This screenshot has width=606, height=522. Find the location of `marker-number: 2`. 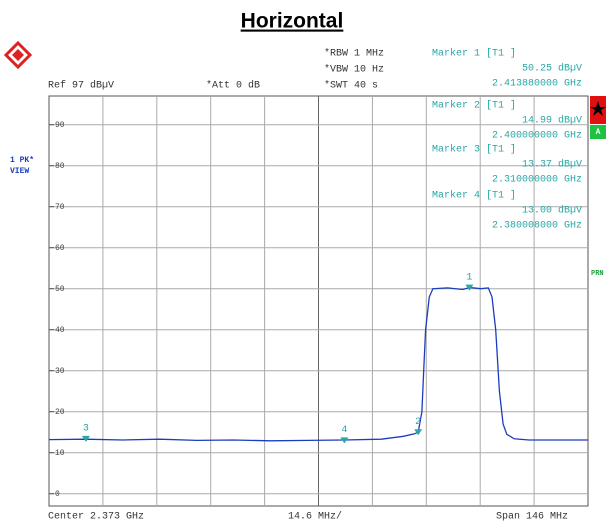

marker-number: 2 is located at coordinates (418, 422).